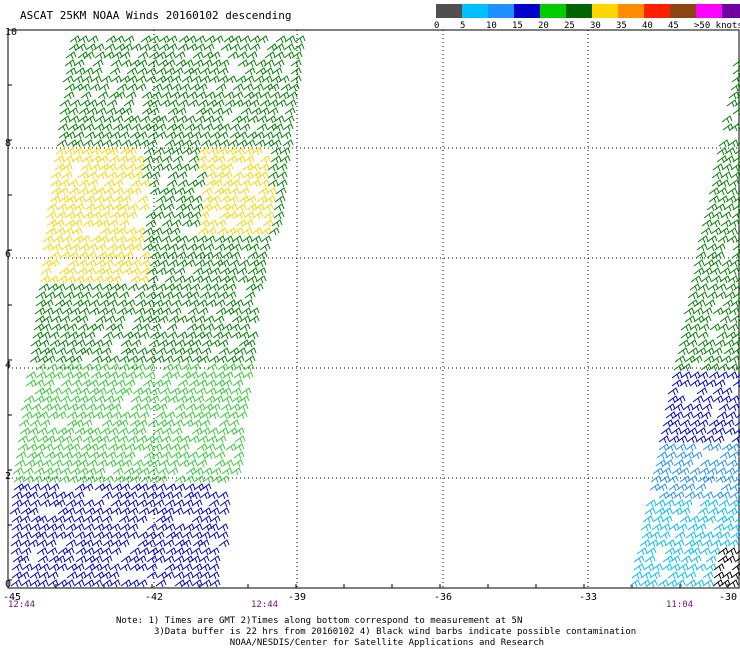 Image resolution: width=740 pixels, height=650 pixels. Describe the element at coordinates (475, 11) in the screenshot. I see `legend-swatch` at that location.